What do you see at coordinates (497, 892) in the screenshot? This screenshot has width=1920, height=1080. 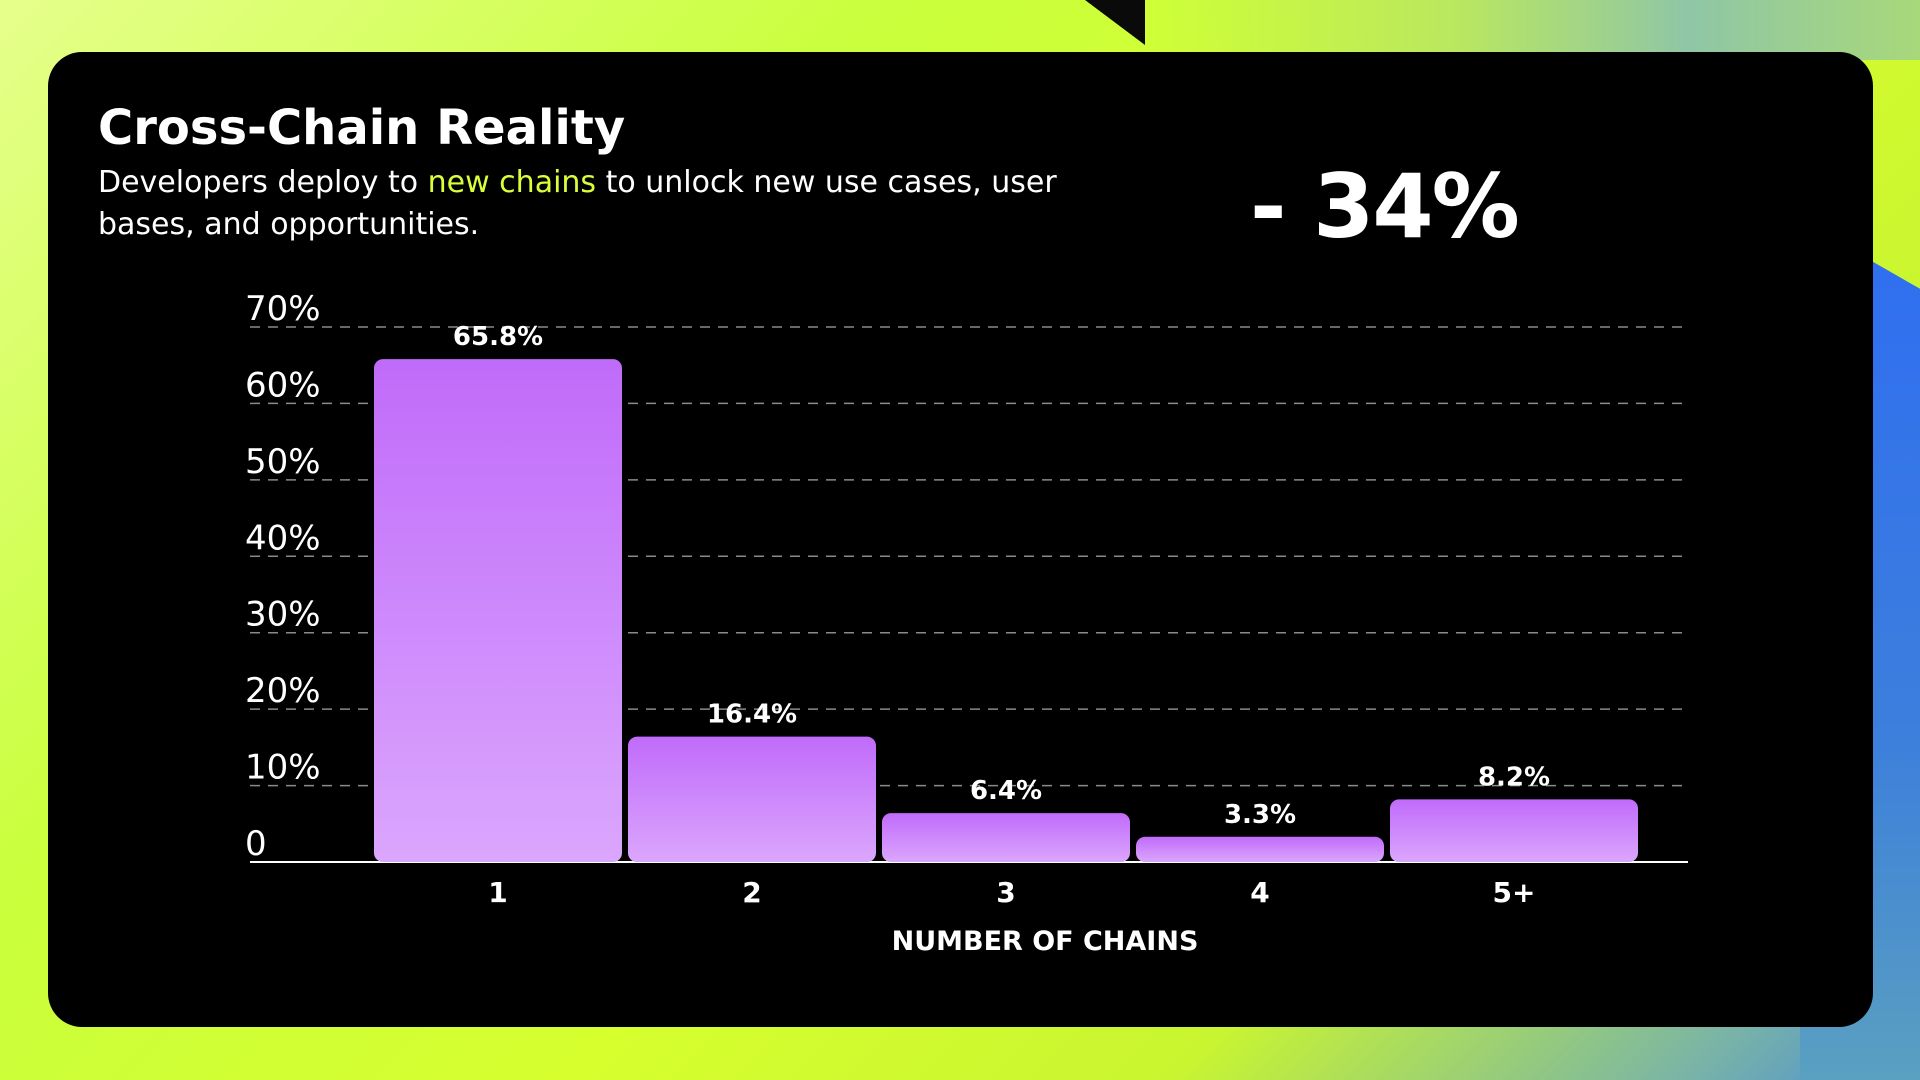 I see `x-tick-label-1: 1` at bounding box center [497, 892].